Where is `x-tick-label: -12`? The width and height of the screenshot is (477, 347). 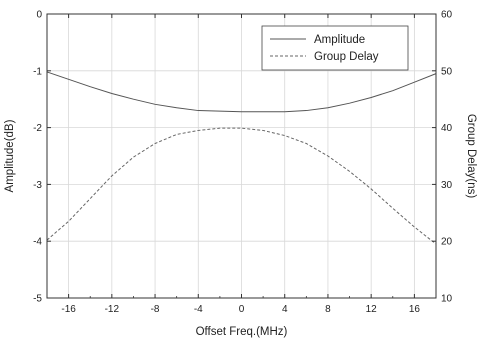
x-tick-label: -12 is located at coordinates (112, 309).